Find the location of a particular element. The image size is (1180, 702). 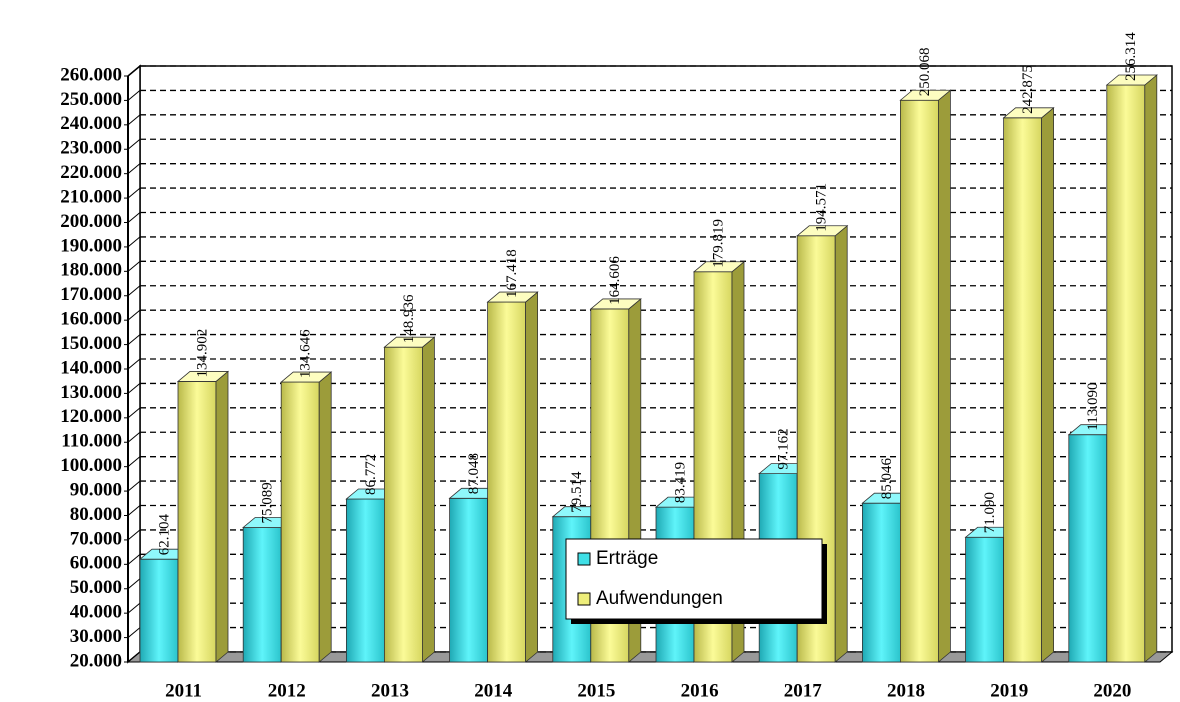

y-tick-label: 60.000 is located at coordinates (96, 563).